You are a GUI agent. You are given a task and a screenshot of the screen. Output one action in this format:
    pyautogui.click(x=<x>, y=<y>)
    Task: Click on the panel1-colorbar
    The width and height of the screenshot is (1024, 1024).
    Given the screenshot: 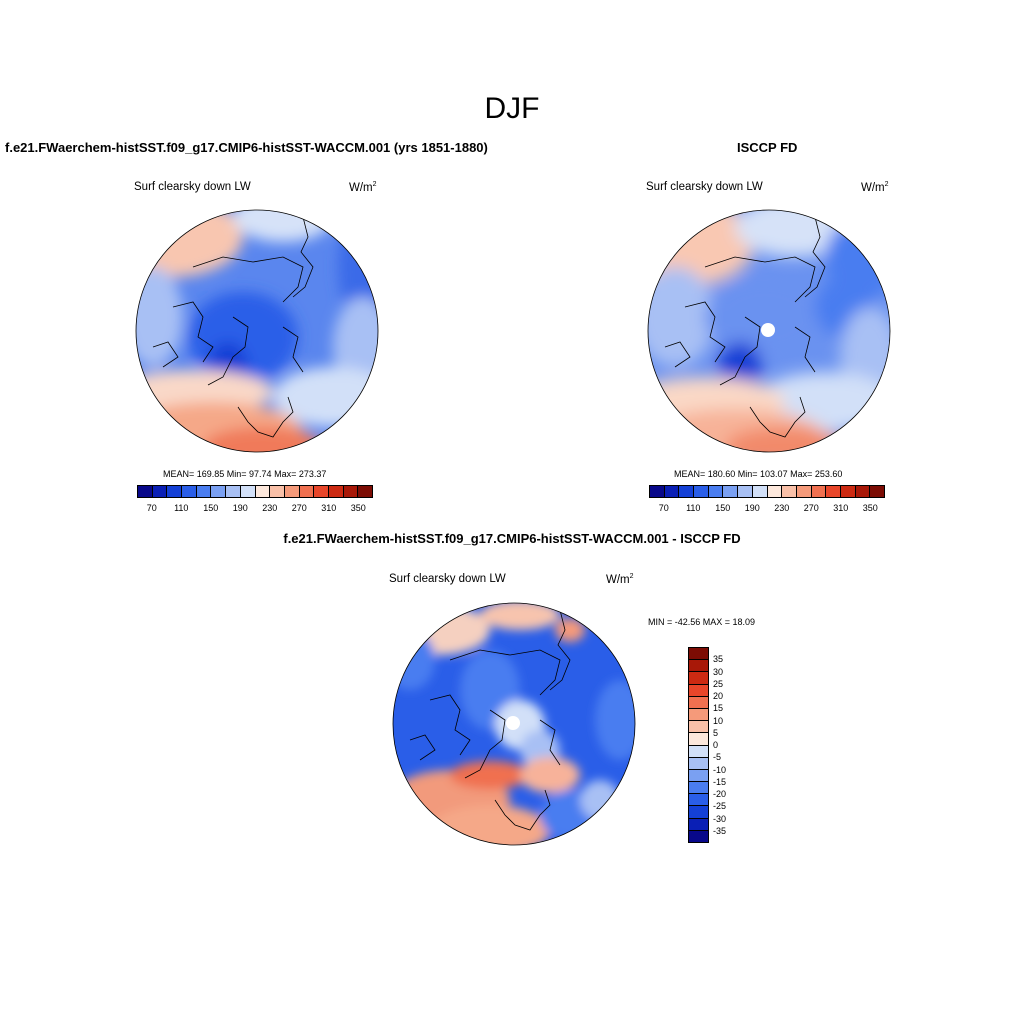 What is the action you would take?
    pyautogui.click(x=255, y=491)
    